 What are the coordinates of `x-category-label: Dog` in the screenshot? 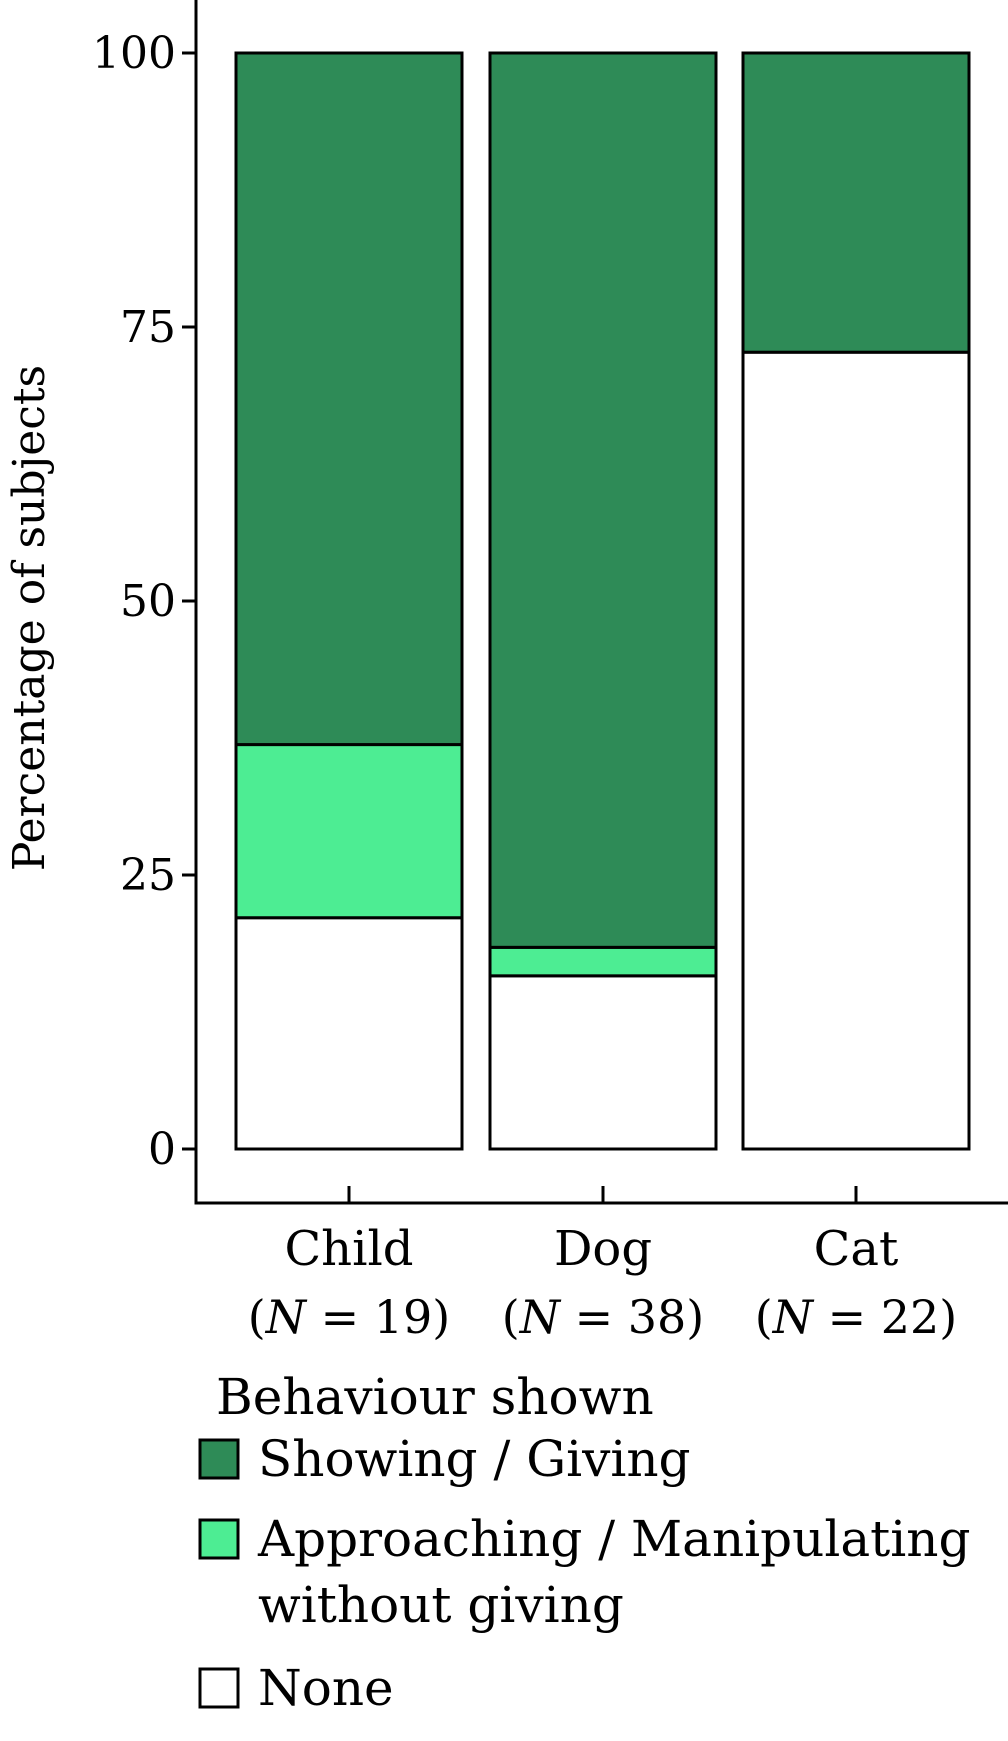 It's located at (603, 1249).